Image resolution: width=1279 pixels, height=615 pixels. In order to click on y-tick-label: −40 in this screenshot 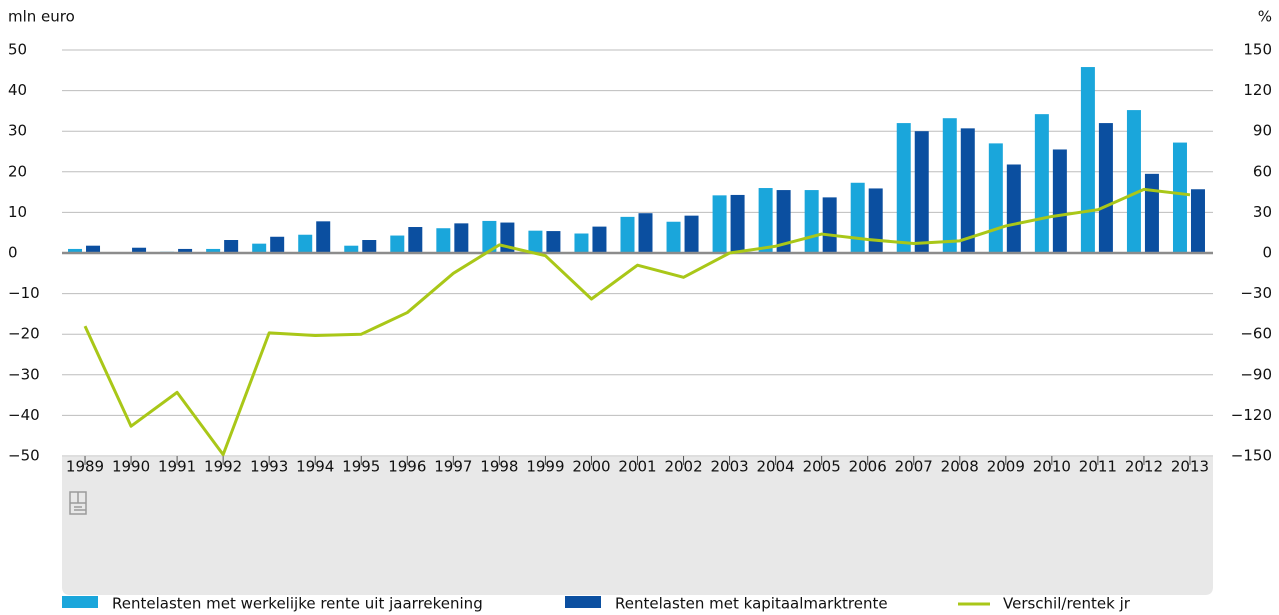, I will do `click(24, 415)`.